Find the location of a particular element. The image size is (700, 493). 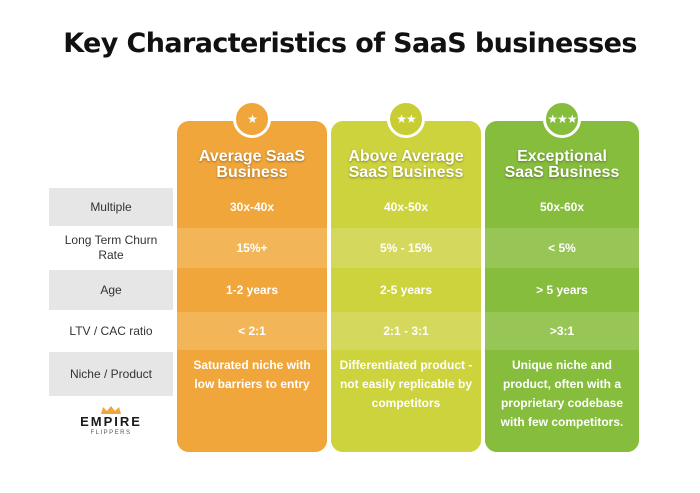

star-icon: ★ is located at coordinates (252, 119).